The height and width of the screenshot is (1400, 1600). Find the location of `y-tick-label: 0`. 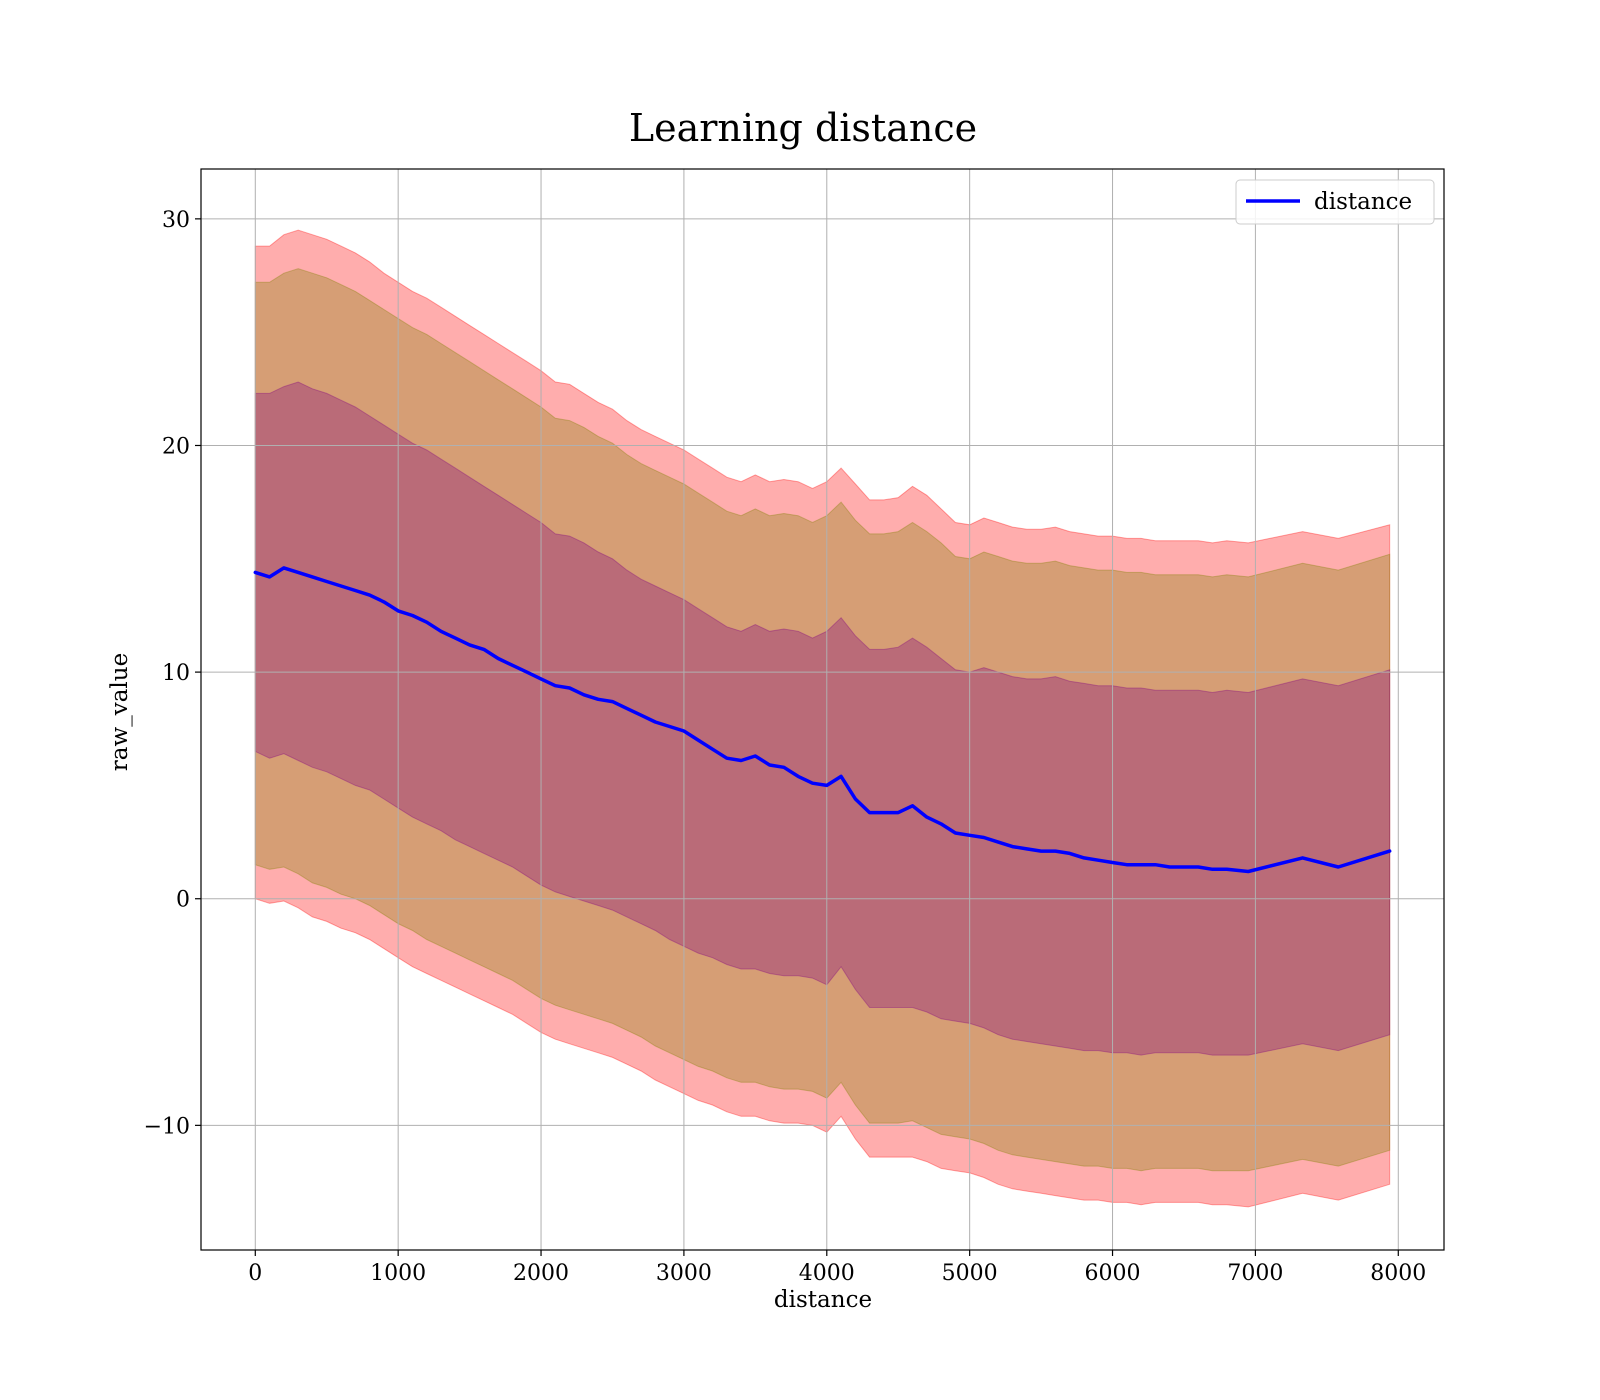

y-tick-label: 0 is located at coordinates (183, 900).